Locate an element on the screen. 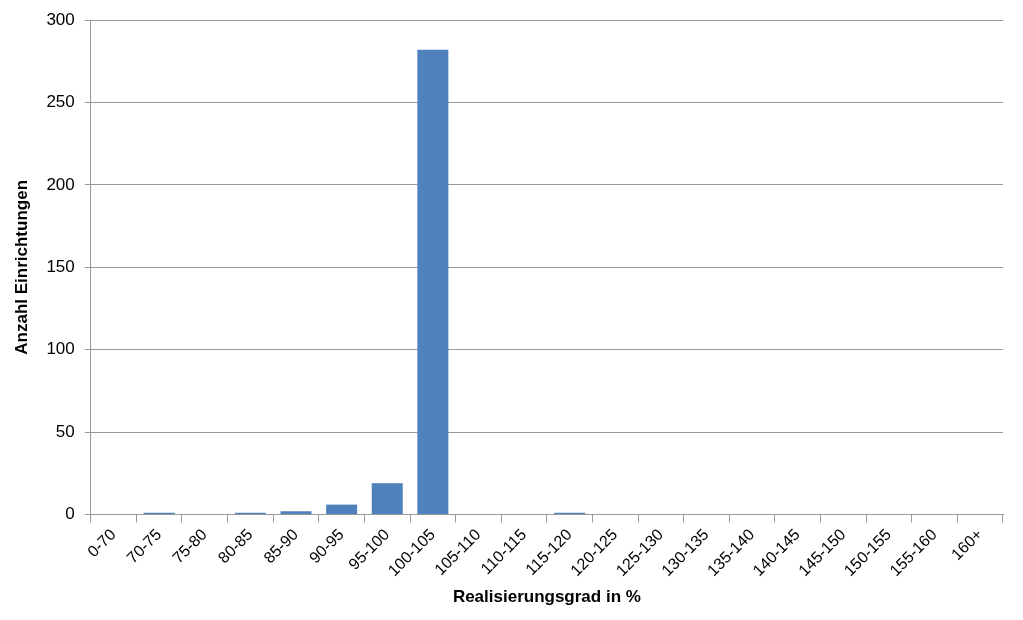 This screenshot has height=620, width=1023. y-tick-label: 0 is located at coordinates (70, 514).